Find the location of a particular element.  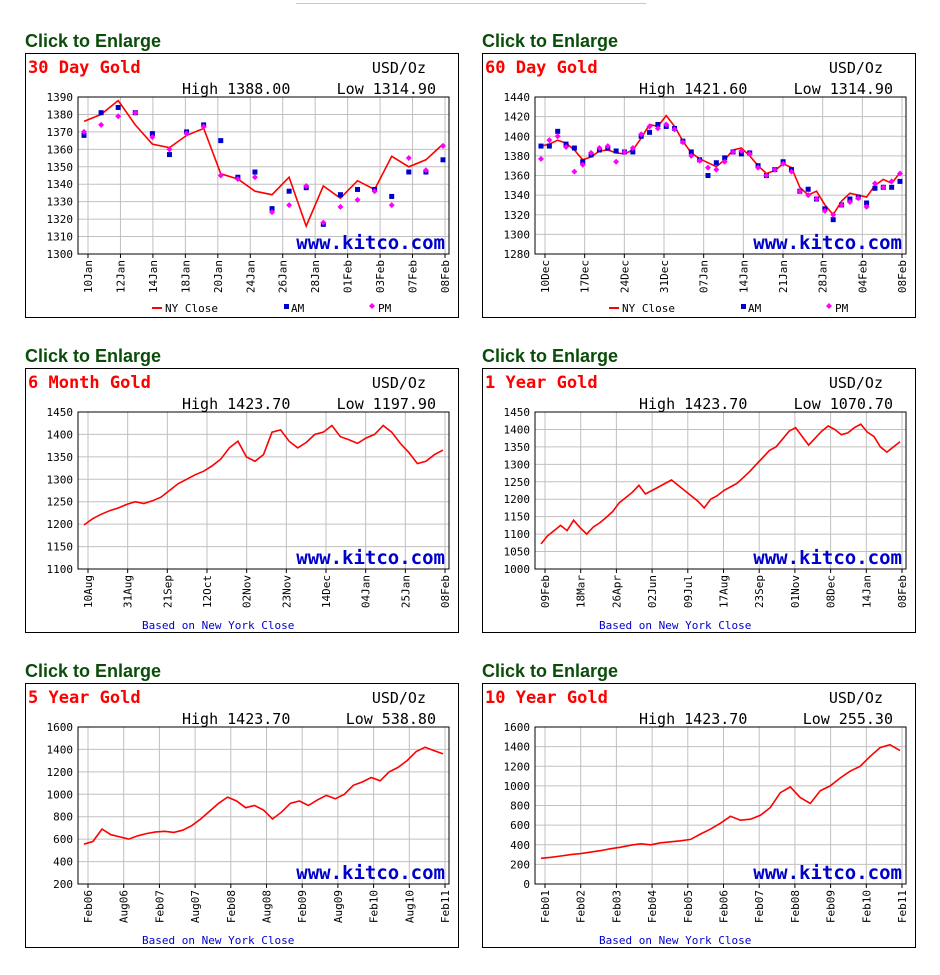

enlarge-link-1-year: Click to Enlarge is located at coordinates (550, 356).